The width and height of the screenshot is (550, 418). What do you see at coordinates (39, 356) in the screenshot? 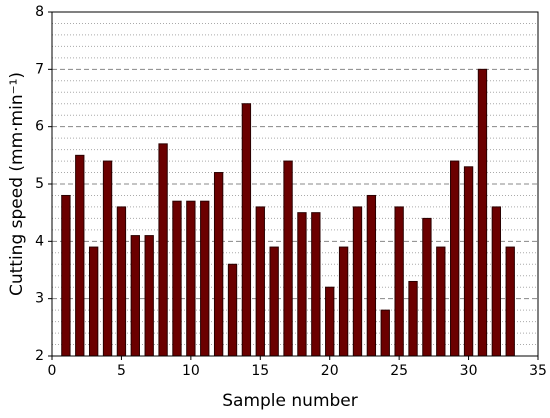
I see `y-tick-label: 2` at bounding box center [39, 356].